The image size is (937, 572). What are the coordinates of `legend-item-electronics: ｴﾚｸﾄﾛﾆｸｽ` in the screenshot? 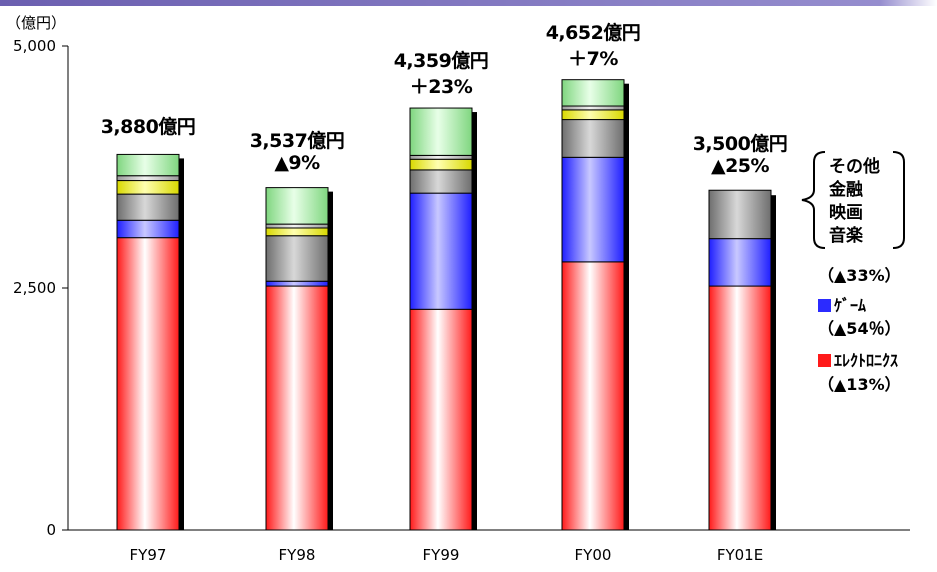 It's located at (858, 359).